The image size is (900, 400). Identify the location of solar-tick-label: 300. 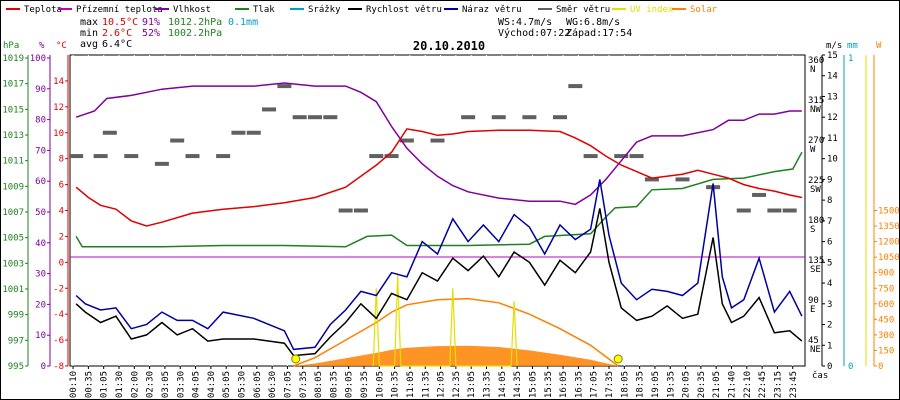
(886, 336).